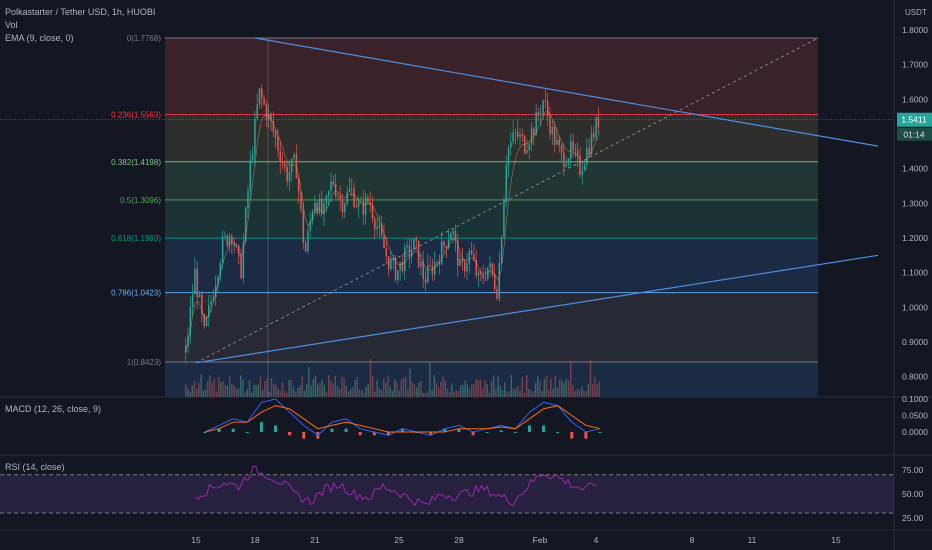 Image resolution: width=932 pixels, height=550 pixels. I want to click on macd-legend: MACD (12, 26, close, 9), so click(53, 409).